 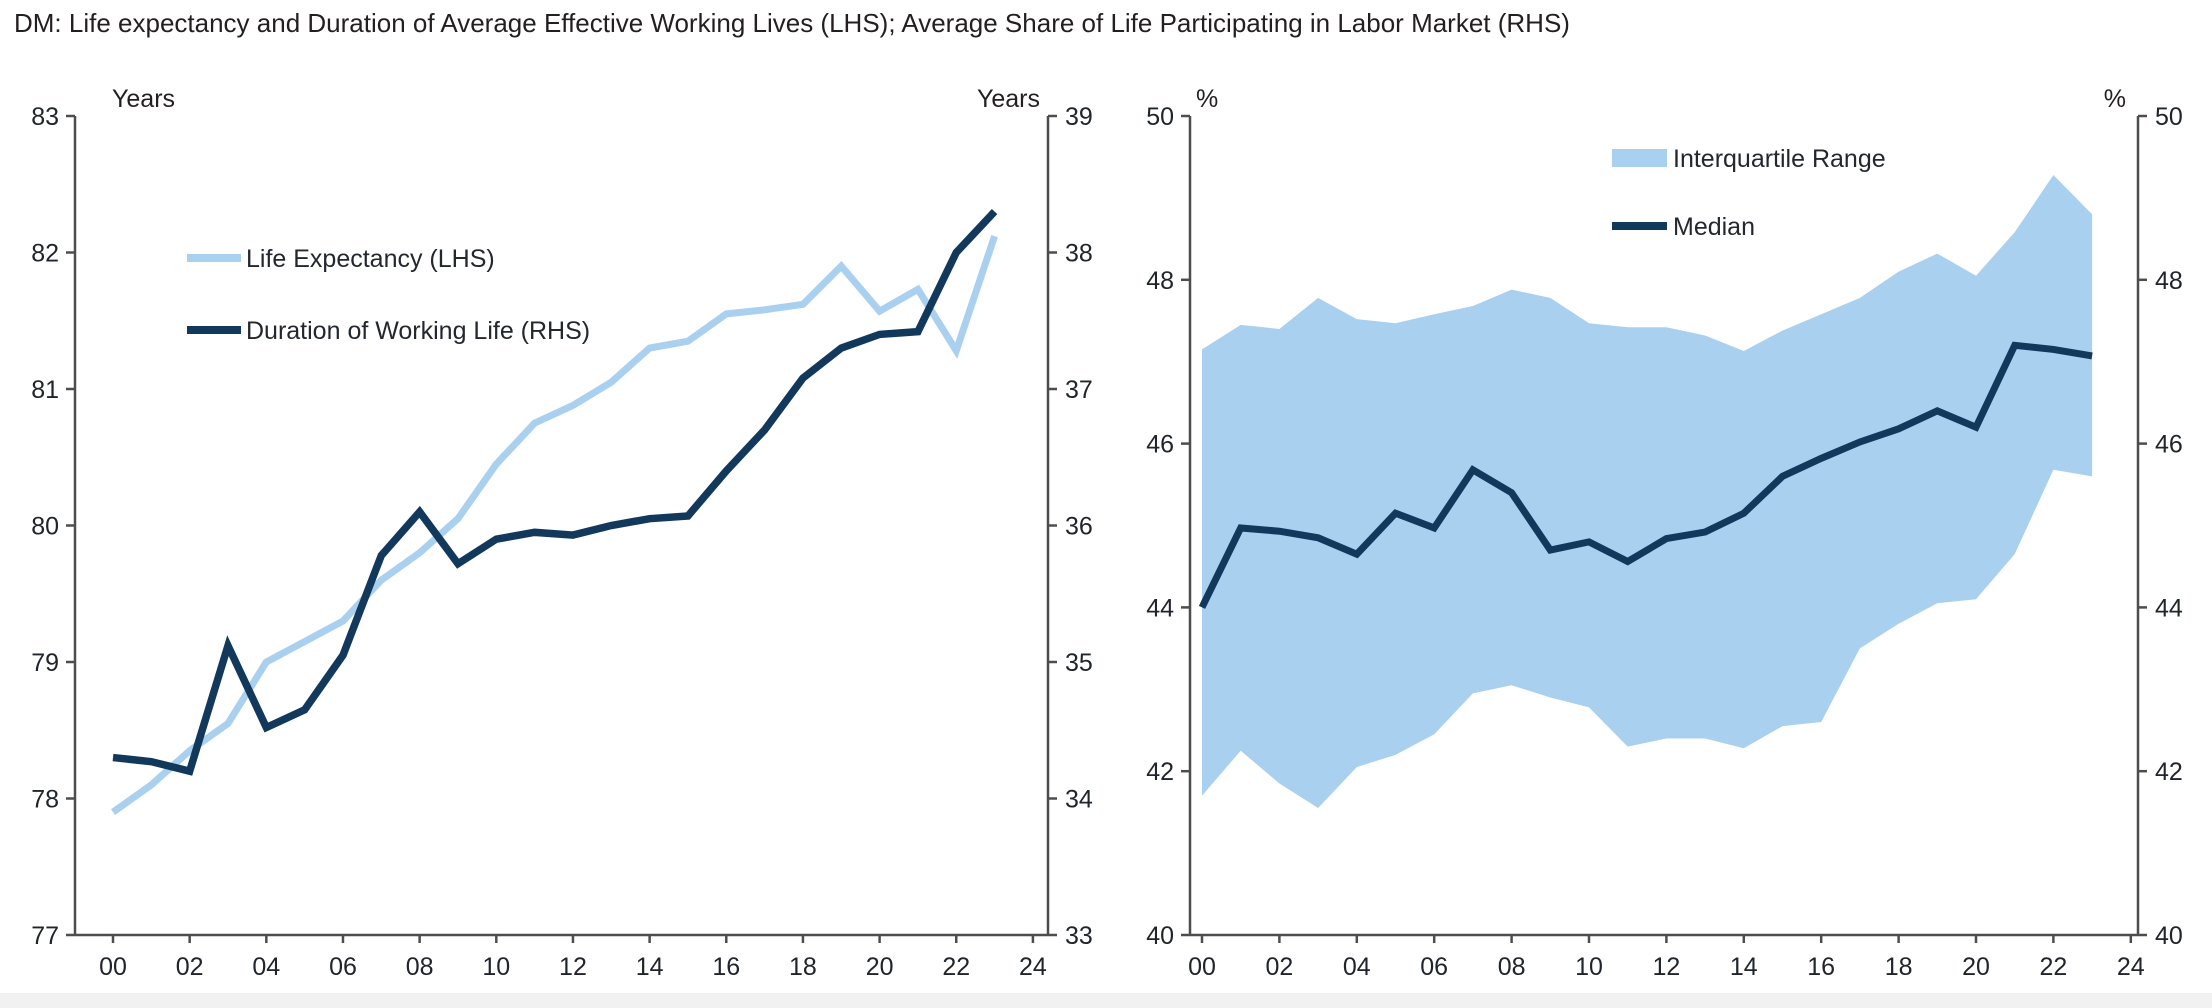 What do you see at coordinates (2169, 445) in the screenshot?
I see `ytick-label-right: 46` at bounding box center [2169, 445].